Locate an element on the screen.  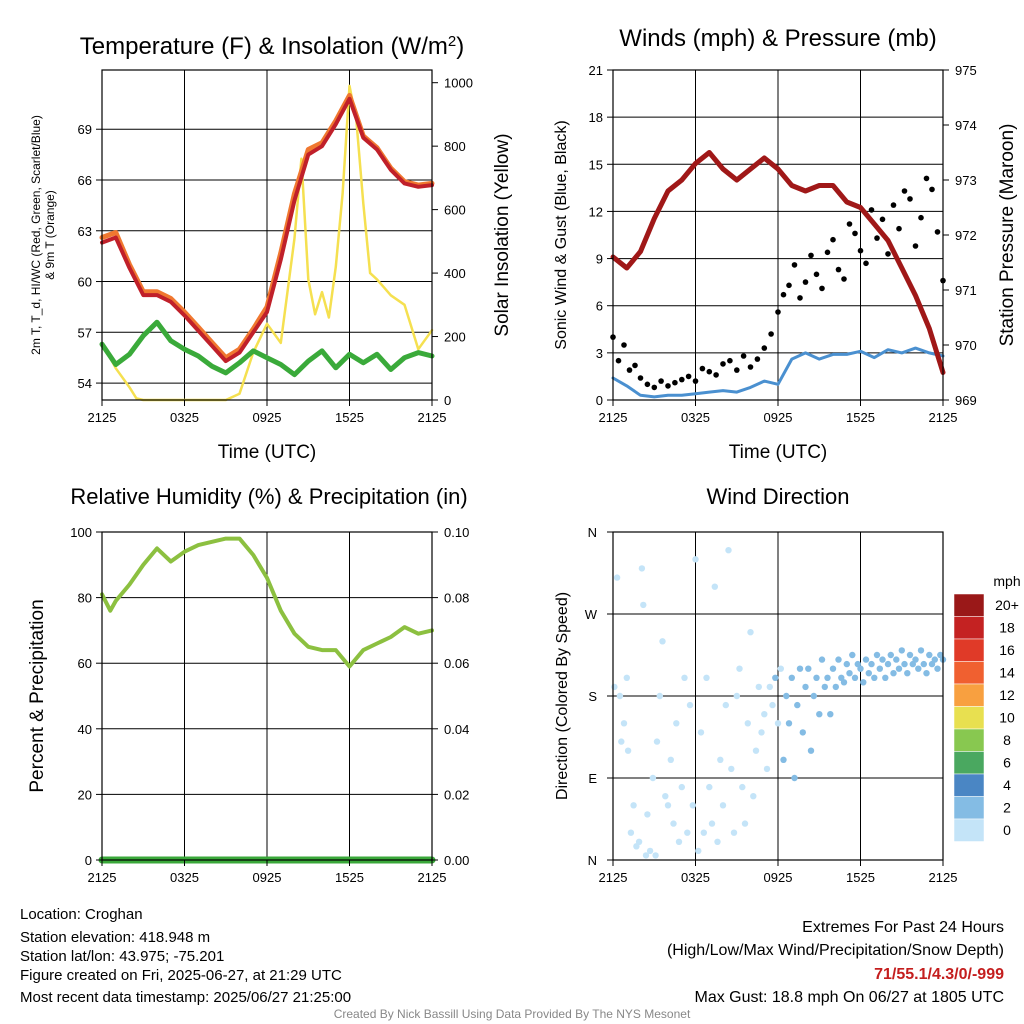
y-tick-label: 57 is located at coordinates (85, 332).